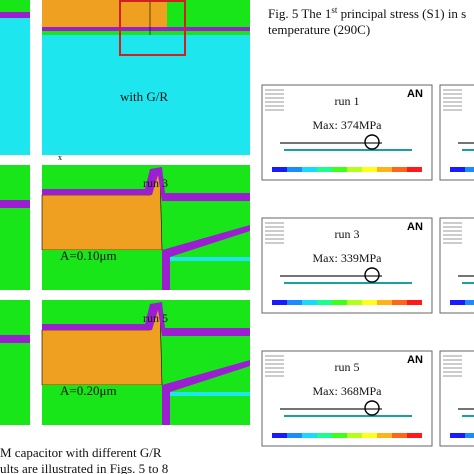  I want to click on stress-panel: AN run 5 Max: 368MPa, so click(347, 398).